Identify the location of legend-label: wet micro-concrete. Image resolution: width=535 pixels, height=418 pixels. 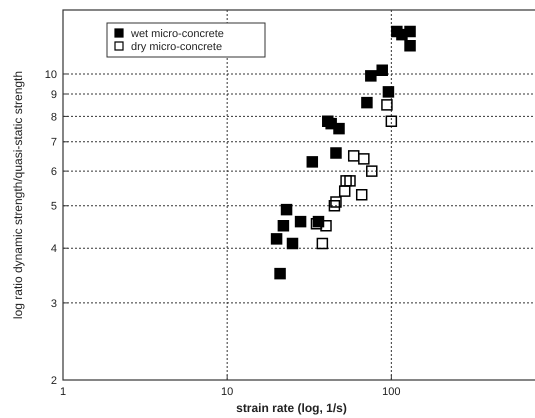
(177, 34).